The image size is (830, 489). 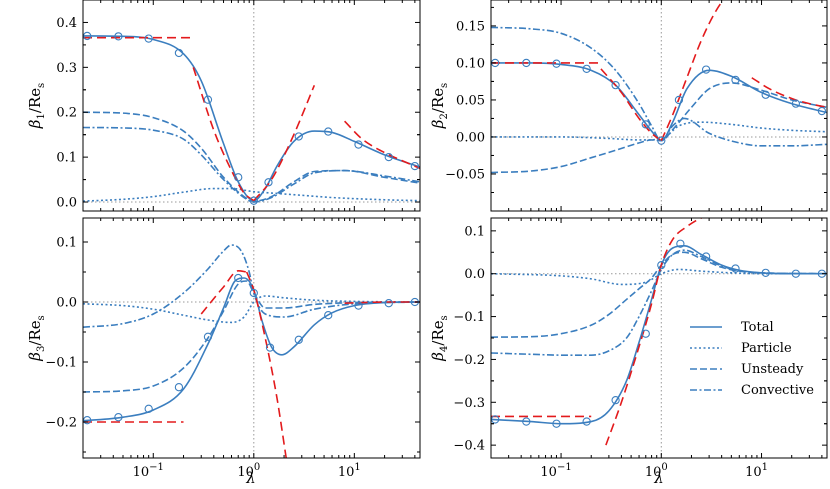 What do you see at coordinates (470, 137) in the screenshot?
I see `y-tick-label: 0.00` at bounding box center [470, 137].